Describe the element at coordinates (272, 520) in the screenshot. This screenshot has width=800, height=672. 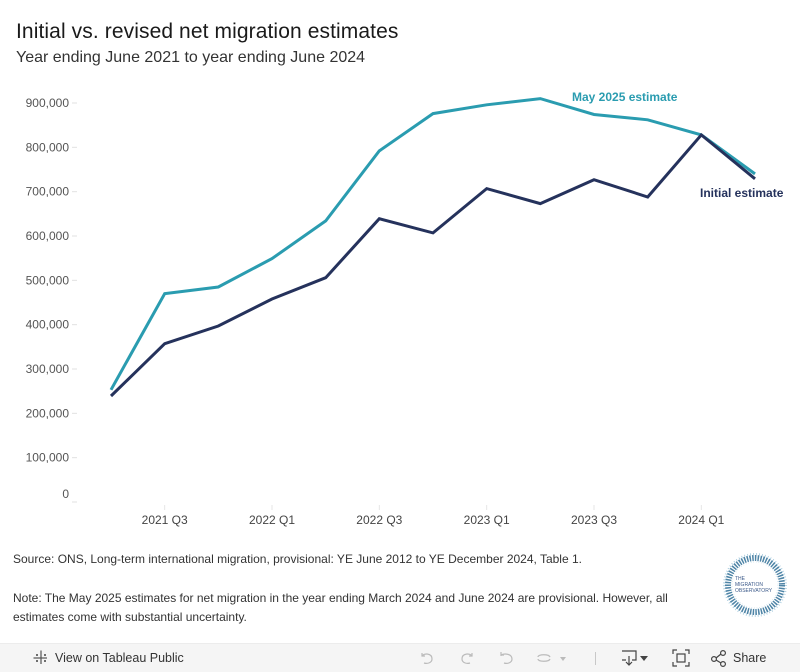
I see `x-tick-label: 2022 Q1` at that location.